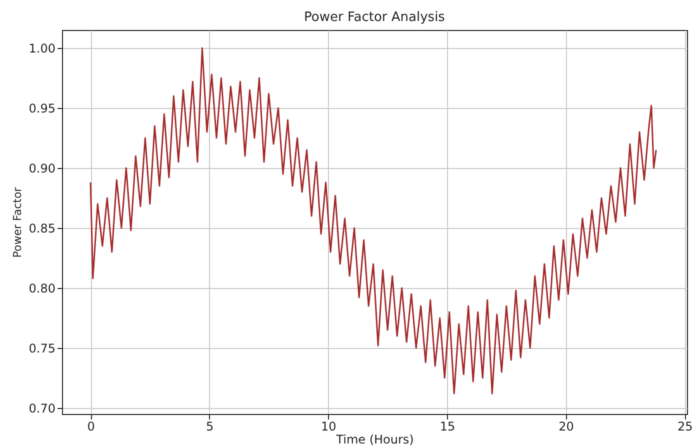  I want to click on y-tick-label: 0.75, so click(42, 349).